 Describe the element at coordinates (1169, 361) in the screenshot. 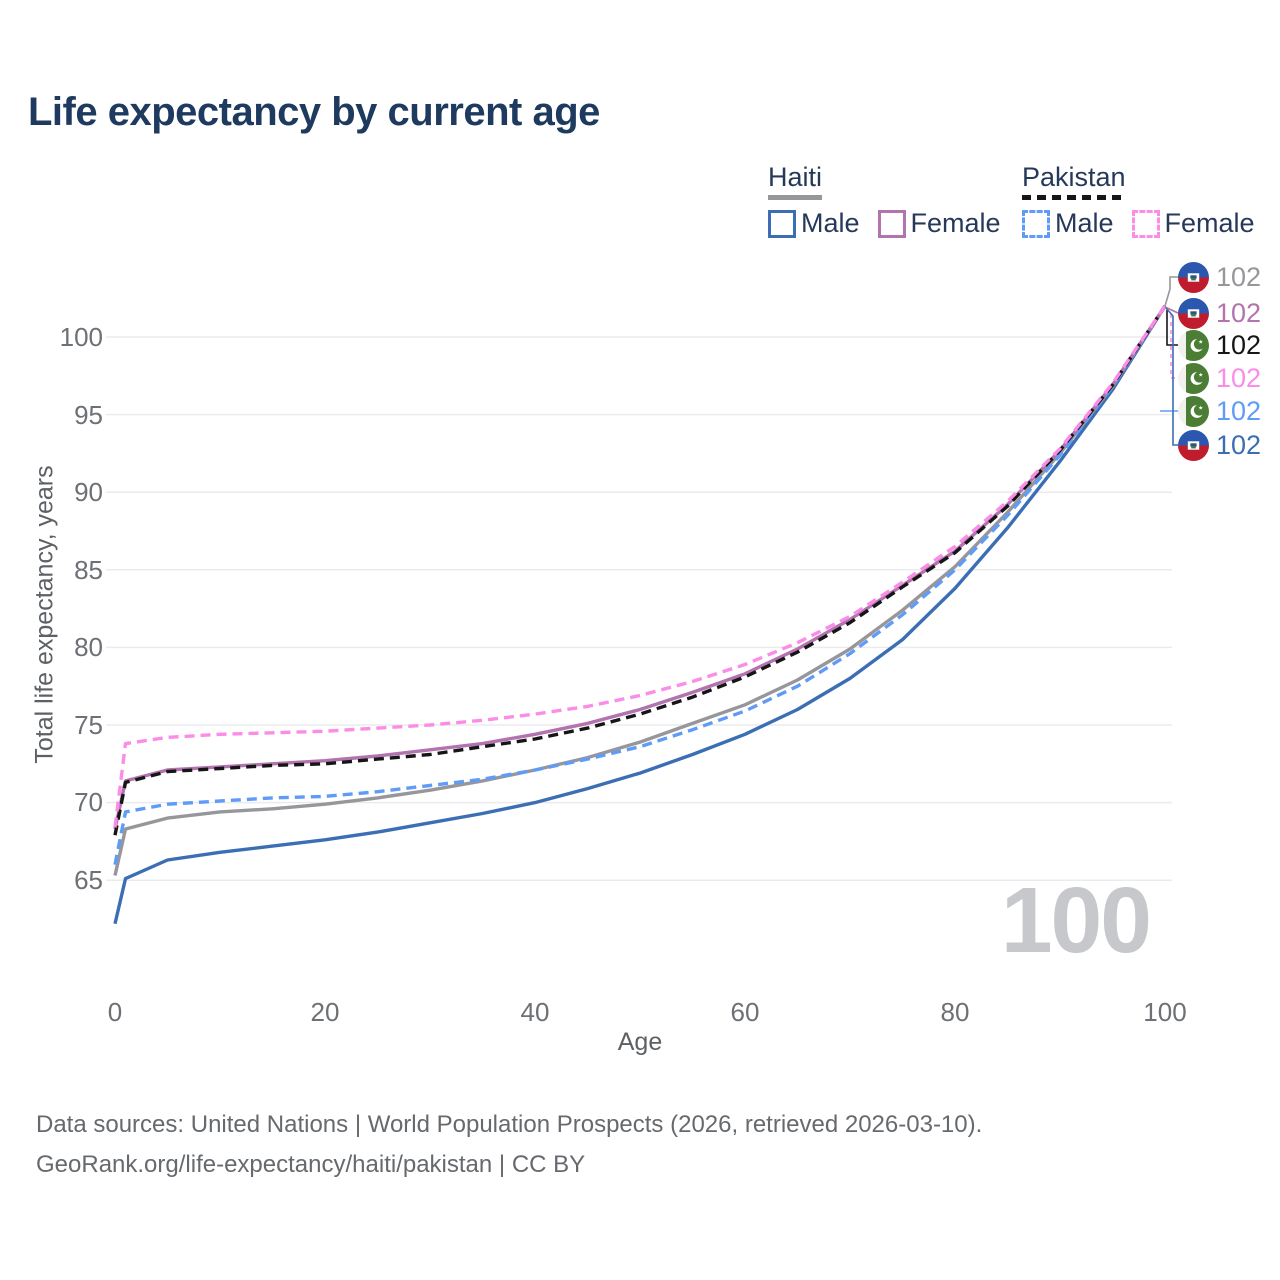

I see `end-label-connectors` at that location.